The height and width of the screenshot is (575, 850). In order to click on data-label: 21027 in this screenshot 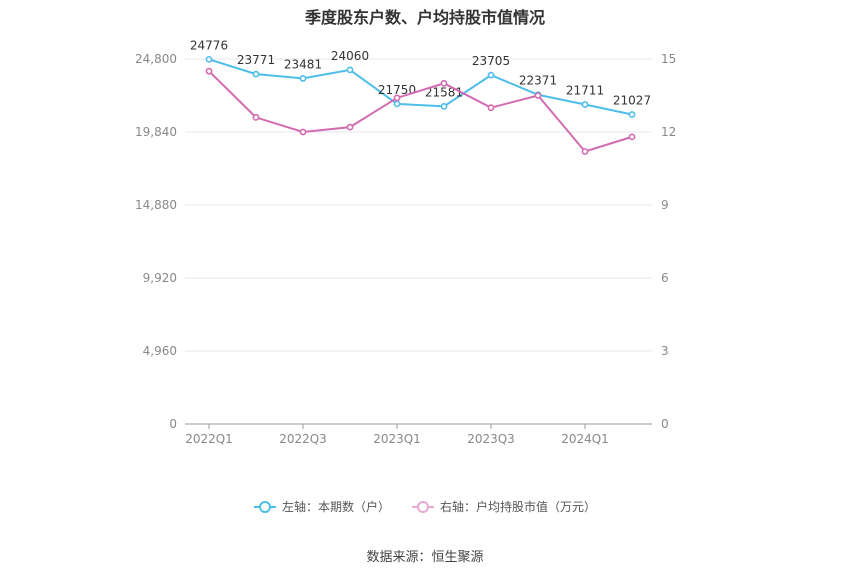, I will do `click(632, 101)`.